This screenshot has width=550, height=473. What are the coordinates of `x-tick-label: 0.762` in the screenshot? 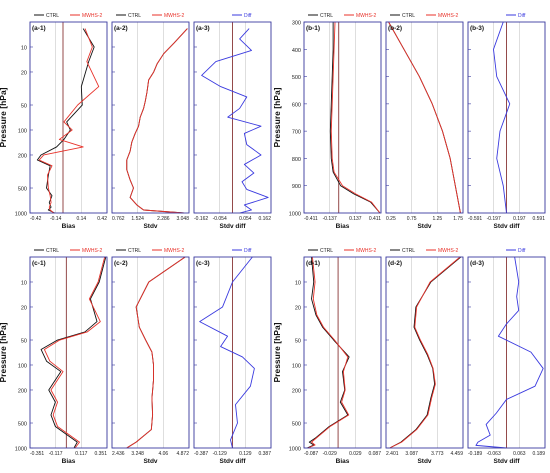 It's located at (118, 219).